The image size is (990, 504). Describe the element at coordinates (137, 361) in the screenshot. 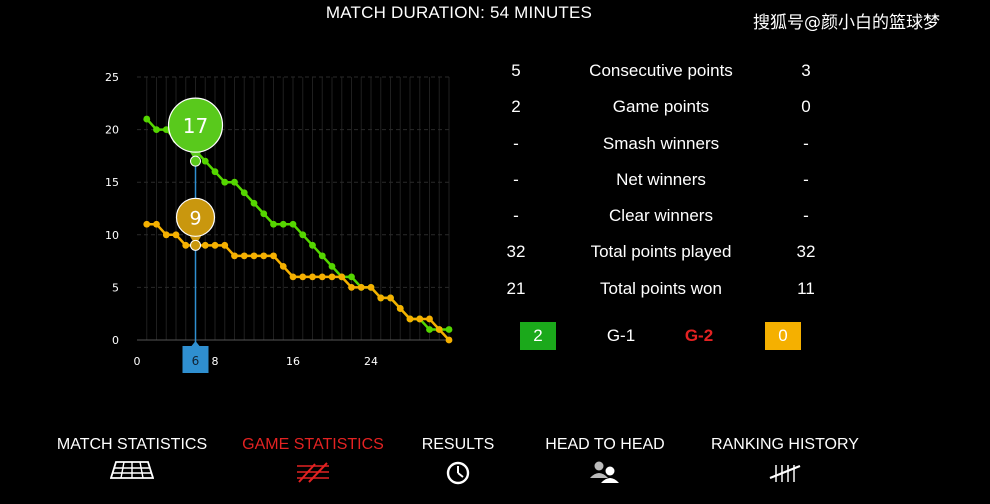

I see `x-tick-label: 0` at that location.